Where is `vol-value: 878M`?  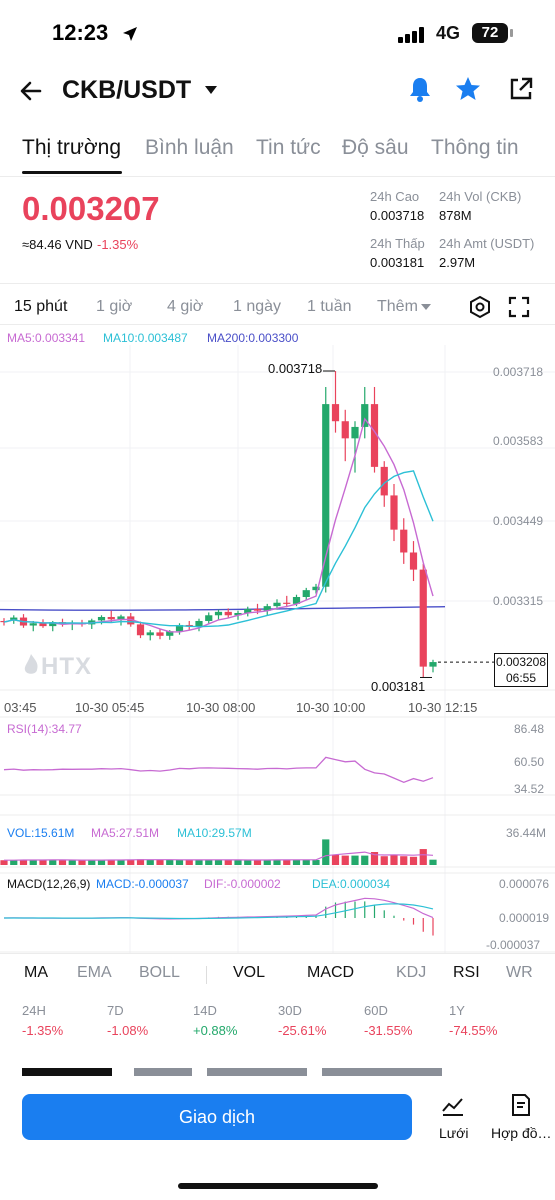 vol-value: 878M is located at coordinates (455, 215).